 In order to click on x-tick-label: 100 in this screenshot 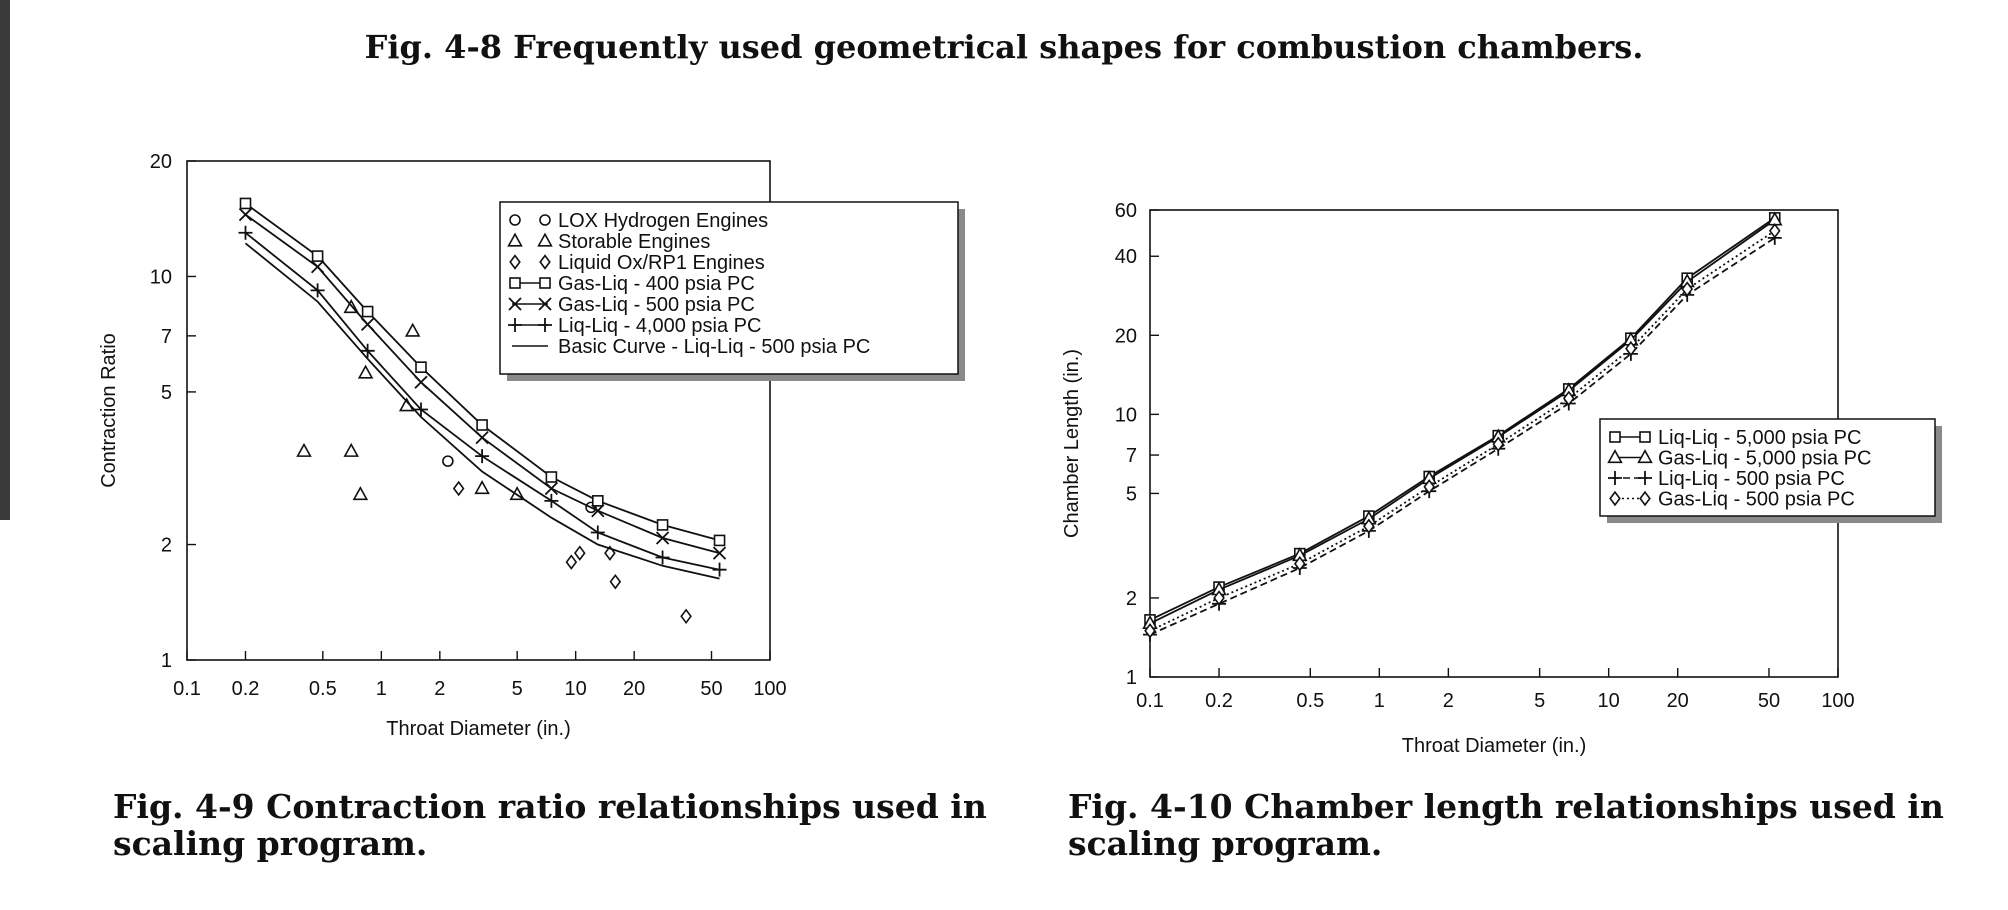, I will do `click(769, 689)`.